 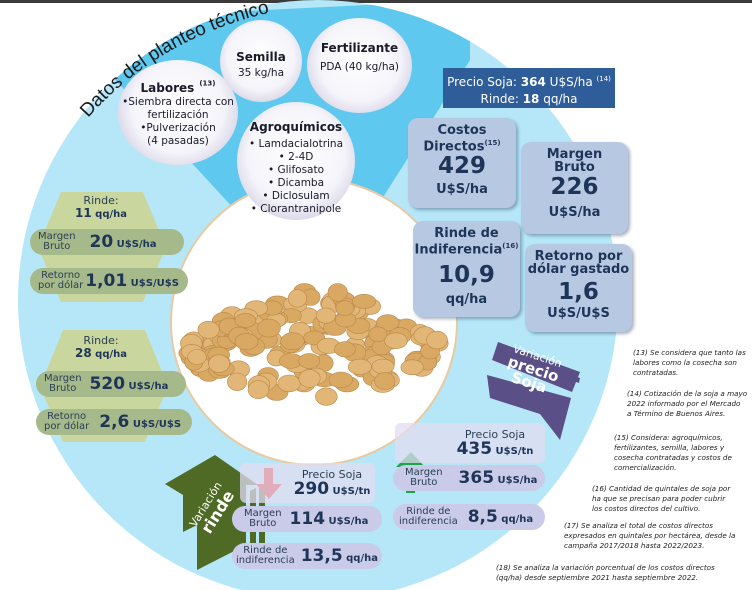 I want to click on pill-value: 2,6, so click(x=114, y=422).